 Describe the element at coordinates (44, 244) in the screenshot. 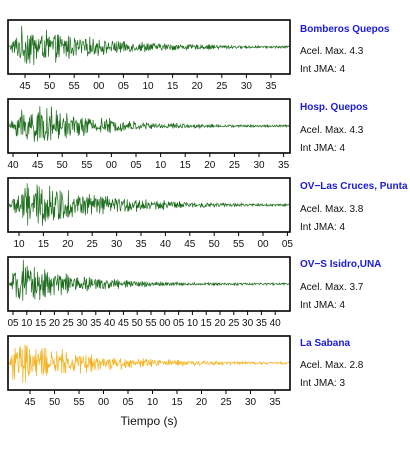

I see `x-tick-label-3-2: 15` at that location.